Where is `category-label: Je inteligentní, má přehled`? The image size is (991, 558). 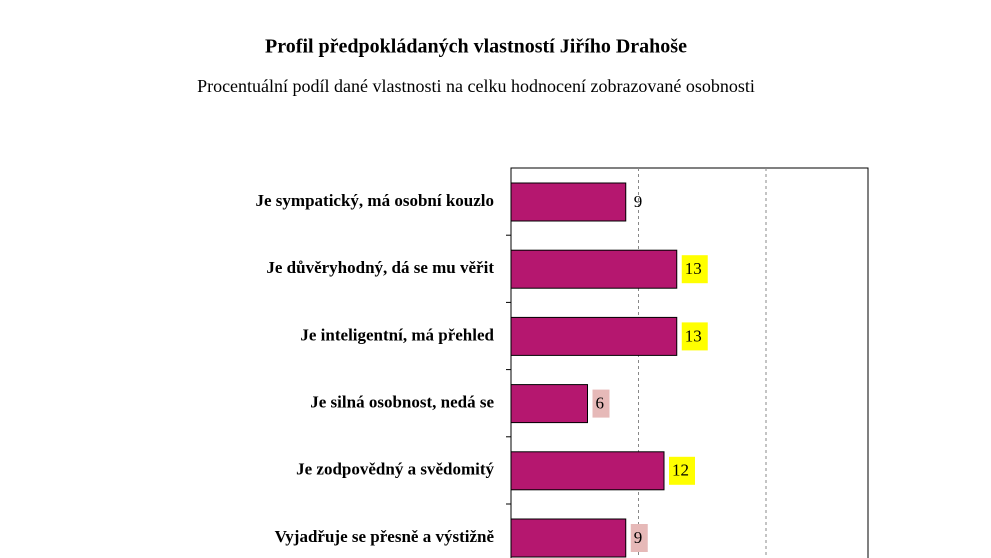
category-label: Je inteligentní, má přehled is located at coordinates (397, 334).